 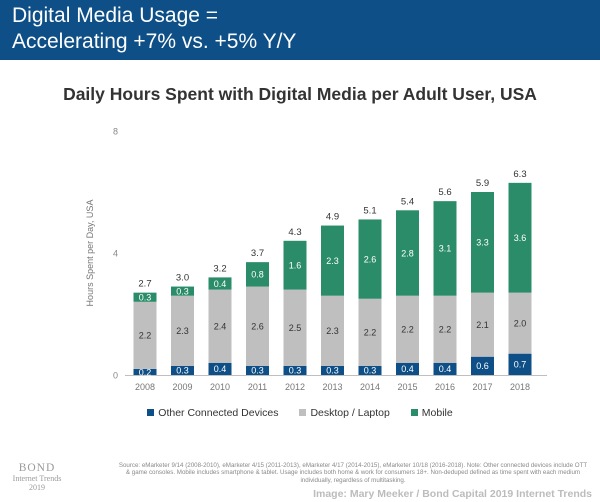 What do you see at coordinates (37, 487) in the screenshot?
I see `brand-year: 2019` at bounding box center [37, 487].